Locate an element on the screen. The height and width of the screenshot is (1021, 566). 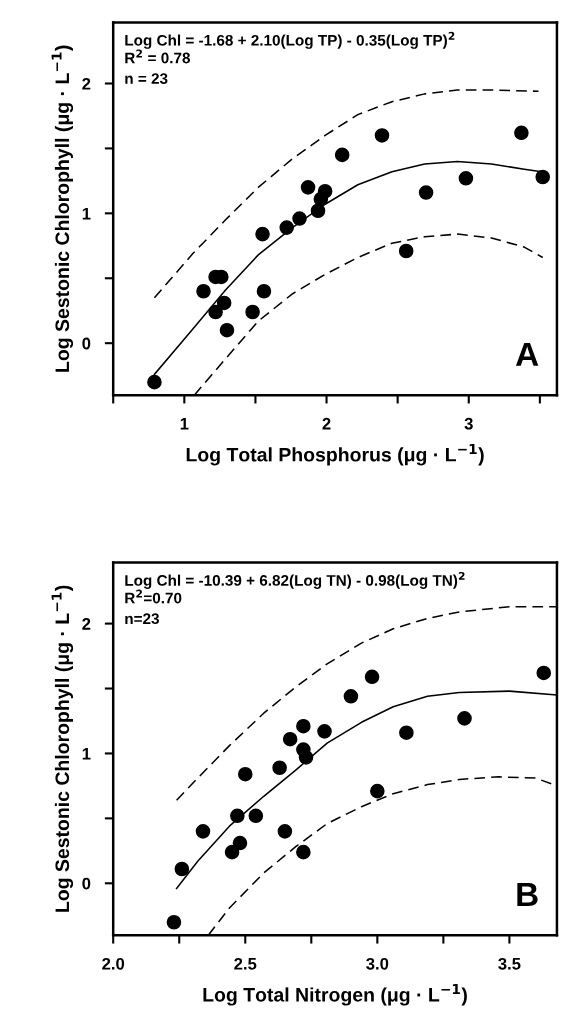
x-tick-label: 2 is located at coordinates (326, 423).